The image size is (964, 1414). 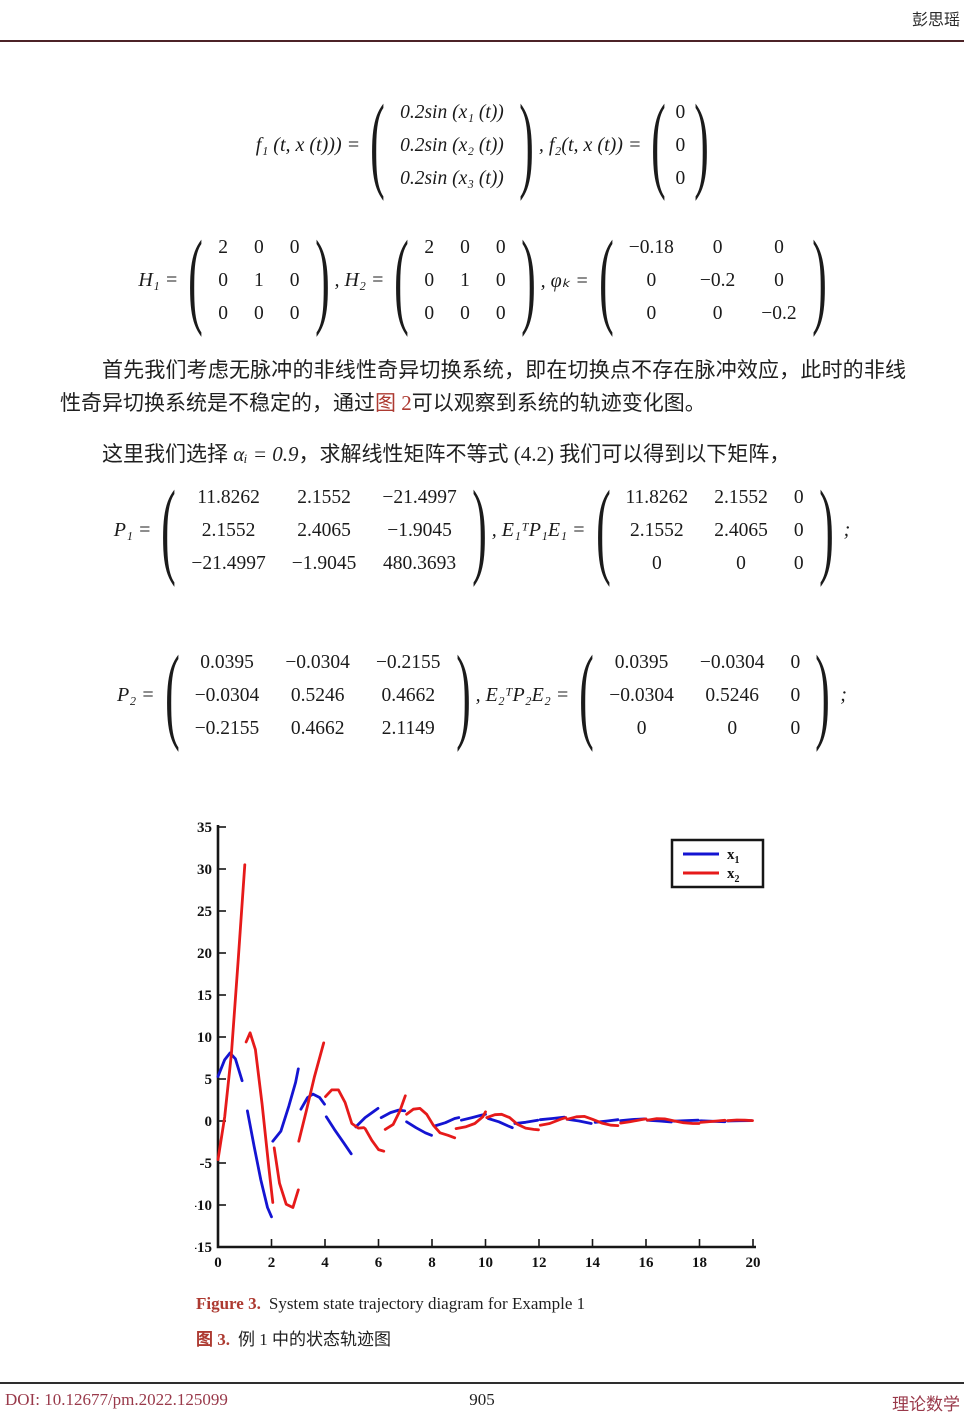 What do you see at coordinates (206, 1164) in the screenshot?
I see `y-tick-label: -5` at bounding box center [206, 1164].